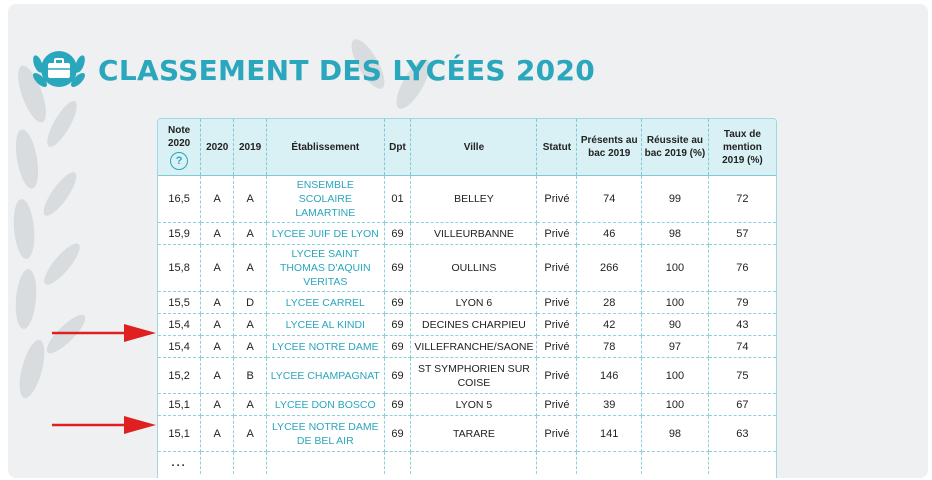  I want to click on cell-note: 15,2, so click(180, 375).